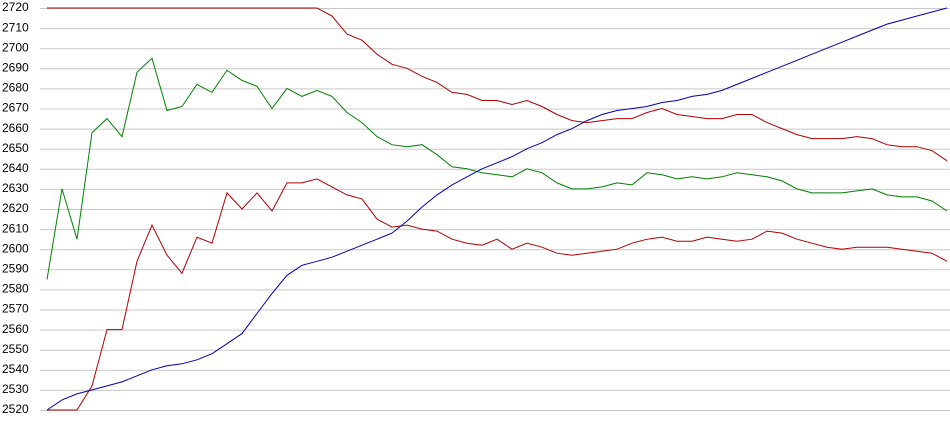 The height and width of the screenshot is (435, 950). I want to click on y-tick-label: 2600, so click(15, 248).